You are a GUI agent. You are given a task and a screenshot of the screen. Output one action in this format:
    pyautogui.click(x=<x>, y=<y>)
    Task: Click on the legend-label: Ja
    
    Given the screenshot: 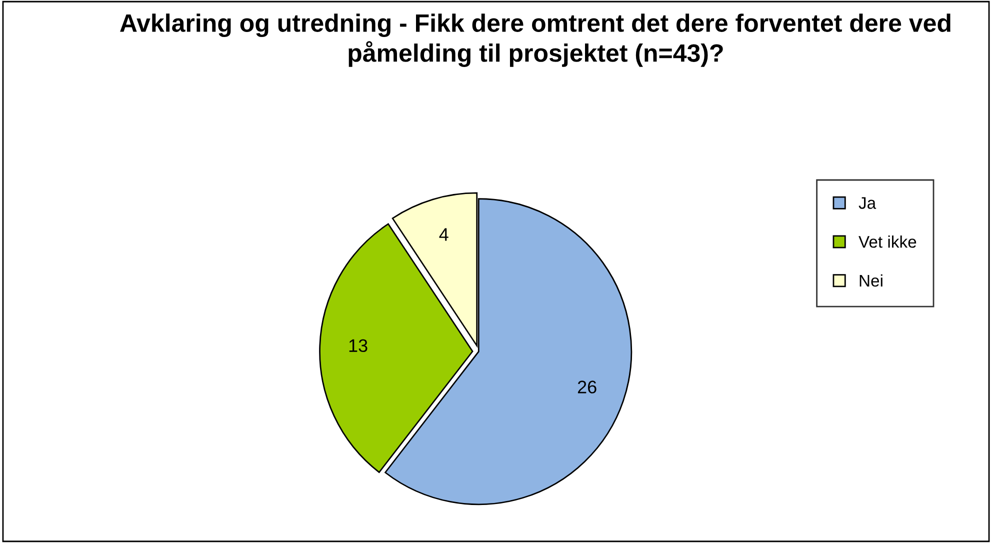 What is the action you would take?
    pyautogui.click(x=867, y=203)
    